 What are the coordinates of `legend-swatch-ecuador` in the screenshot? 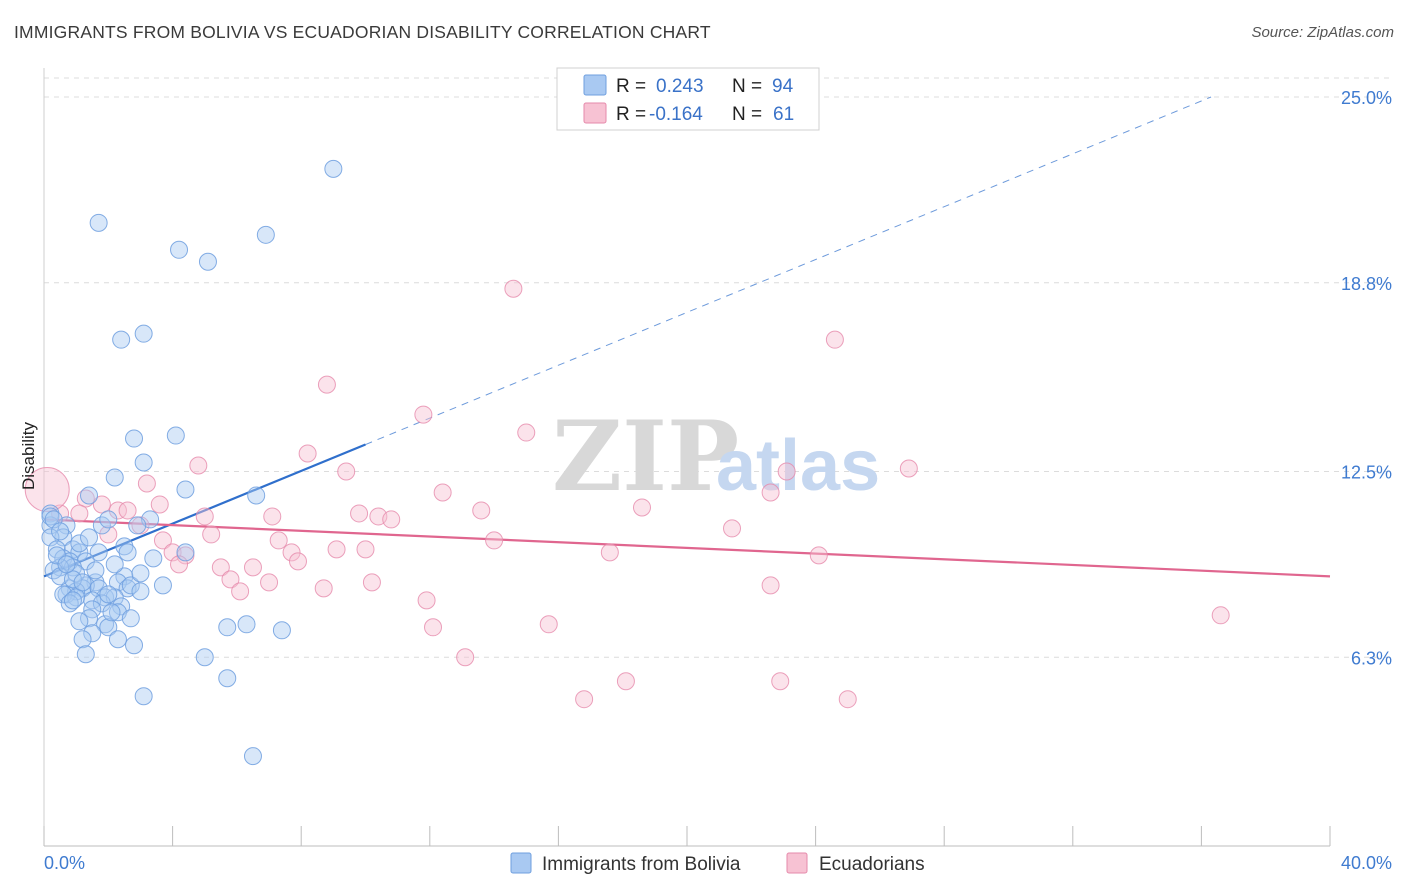 It's located at (595, 113).